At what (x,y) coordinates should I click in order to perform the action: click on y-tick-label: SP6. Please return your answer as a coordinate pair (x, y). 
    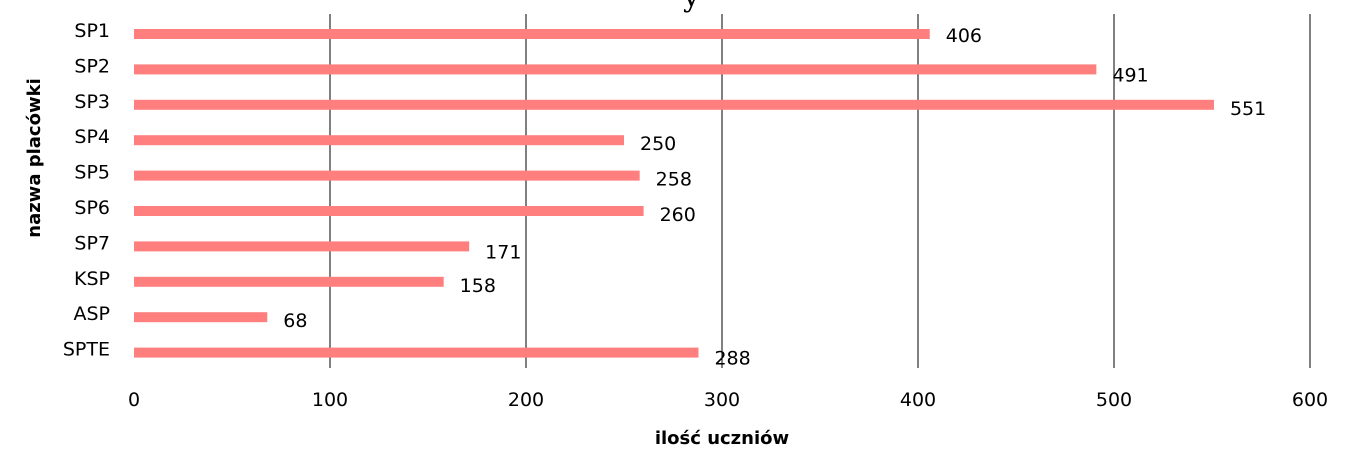
    Looking at the image, I should click on (92, 208).